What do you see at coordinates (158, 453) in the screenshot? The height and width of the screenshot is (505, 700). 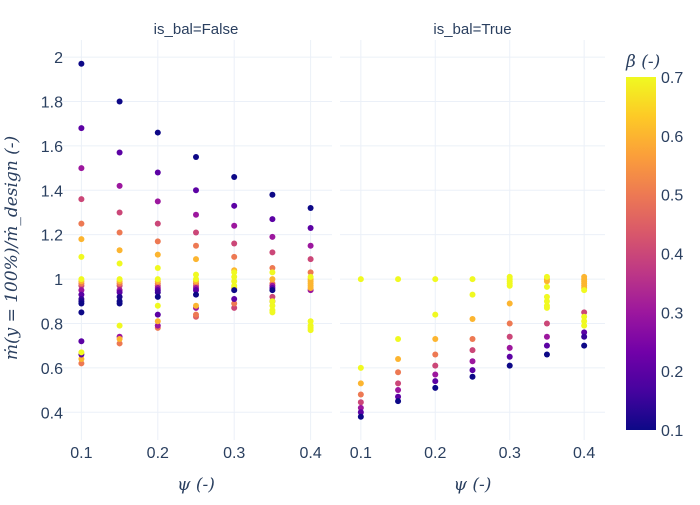 I see `x-tick-label: 0.2` at bounding box center [158, 453].